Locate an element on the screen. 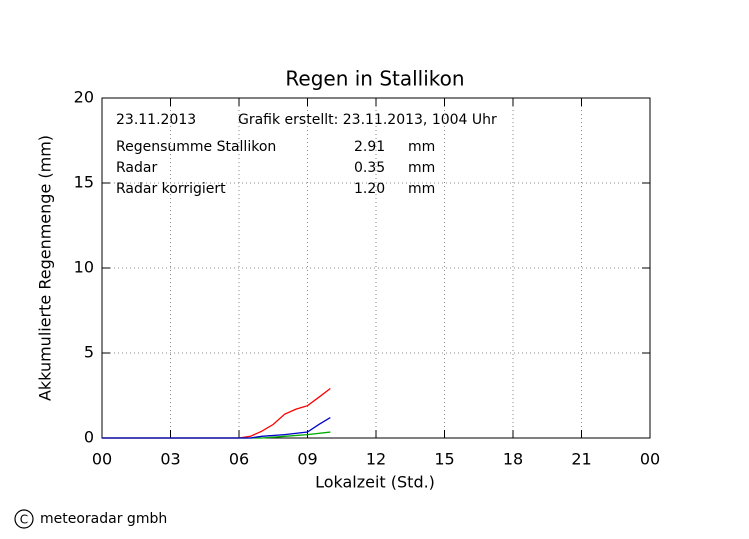 This screenshot has width=749, height=539. x-tick-label: 03 is located at coordinates (170, 459).